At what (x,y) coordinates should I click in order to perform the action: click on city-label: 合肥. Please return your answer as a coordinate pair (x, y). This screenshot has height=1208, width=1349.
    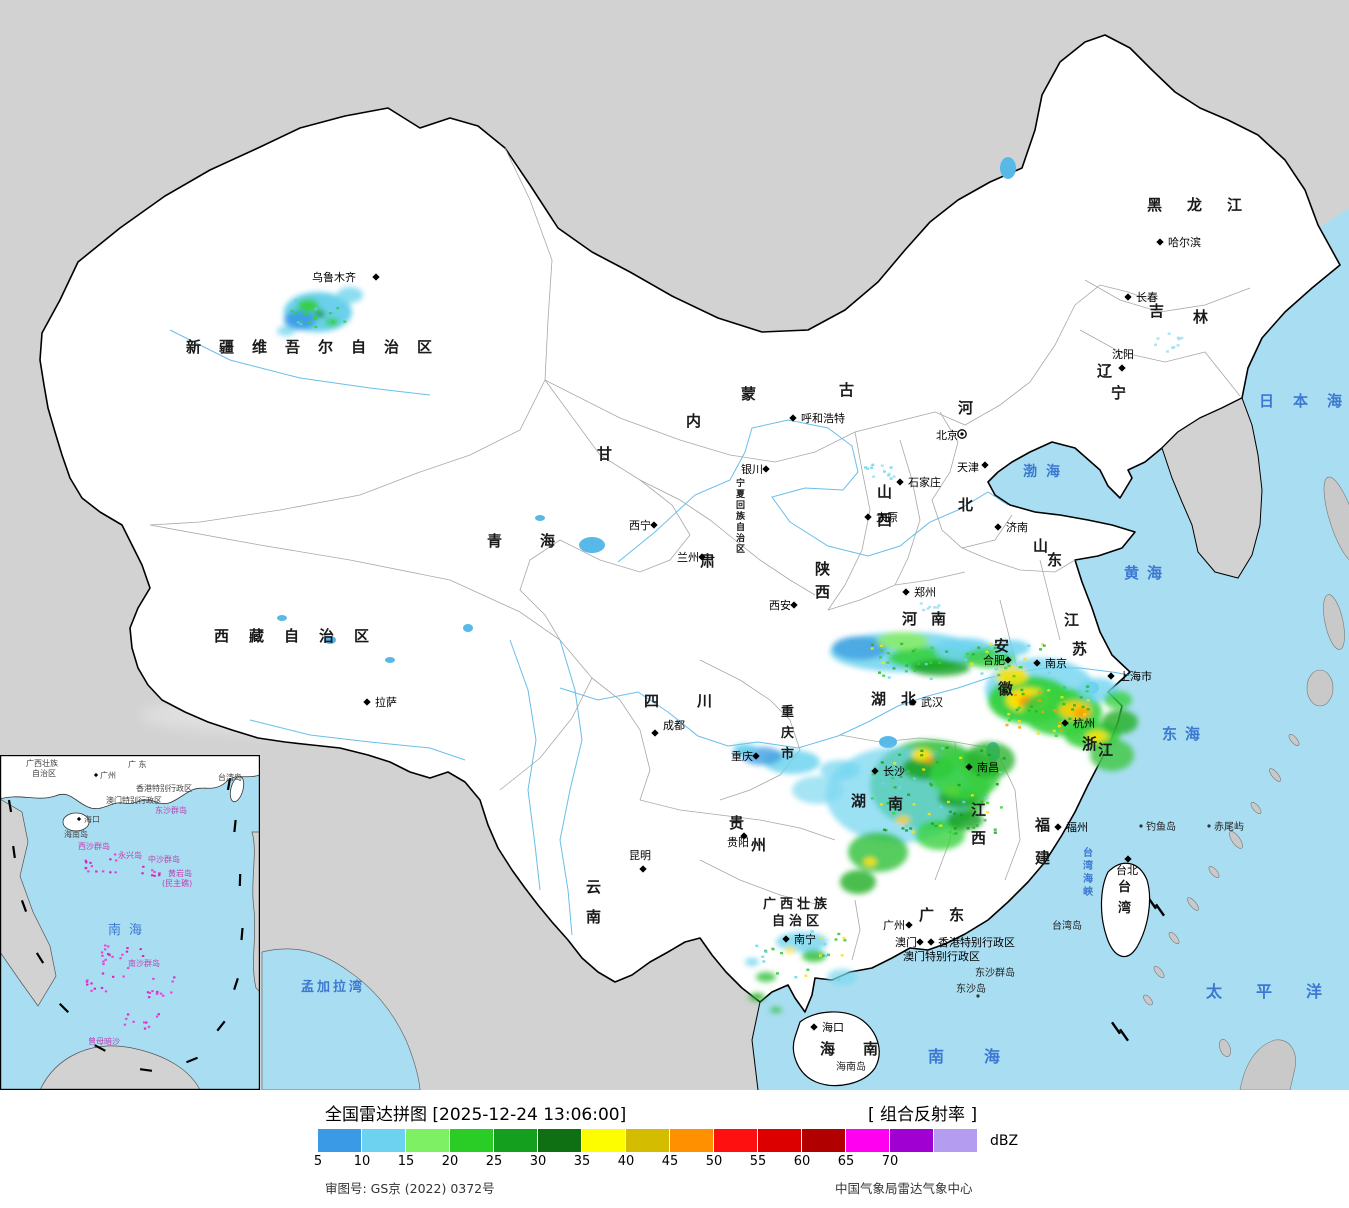
    Looking at the image, I should click on (994, 660).